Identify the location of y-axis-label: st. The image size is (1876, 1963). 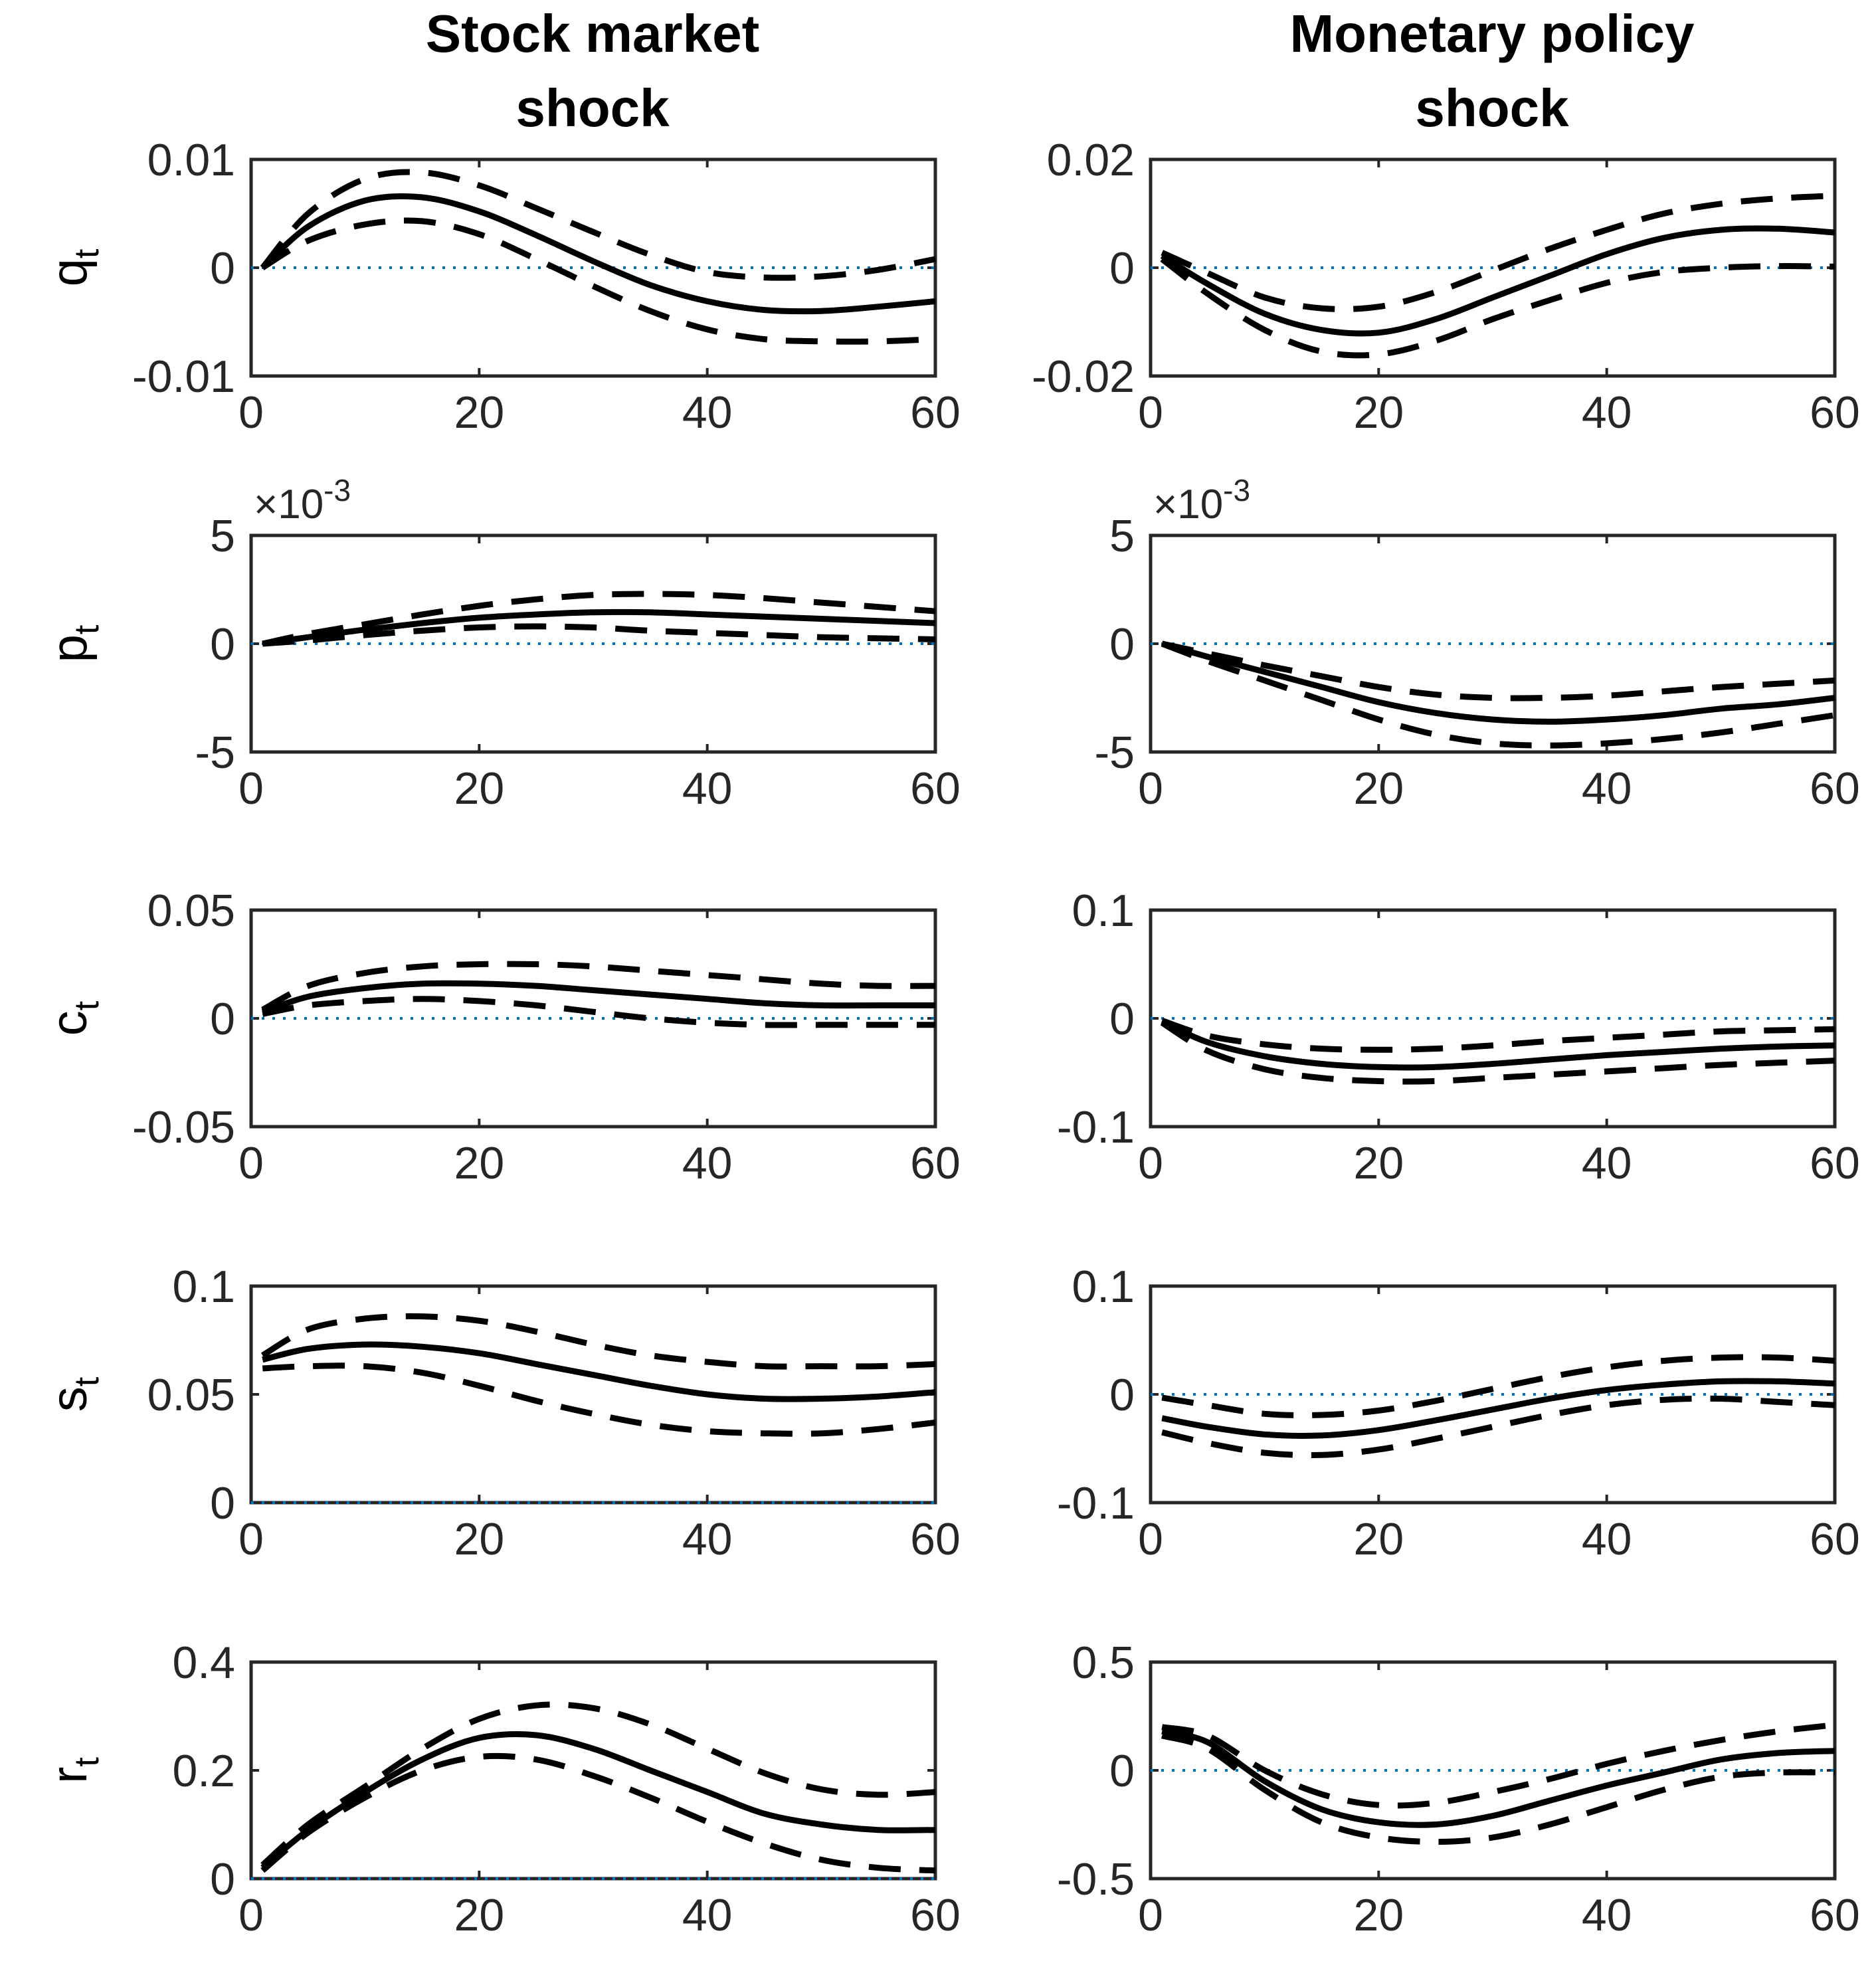
(73, 1394).